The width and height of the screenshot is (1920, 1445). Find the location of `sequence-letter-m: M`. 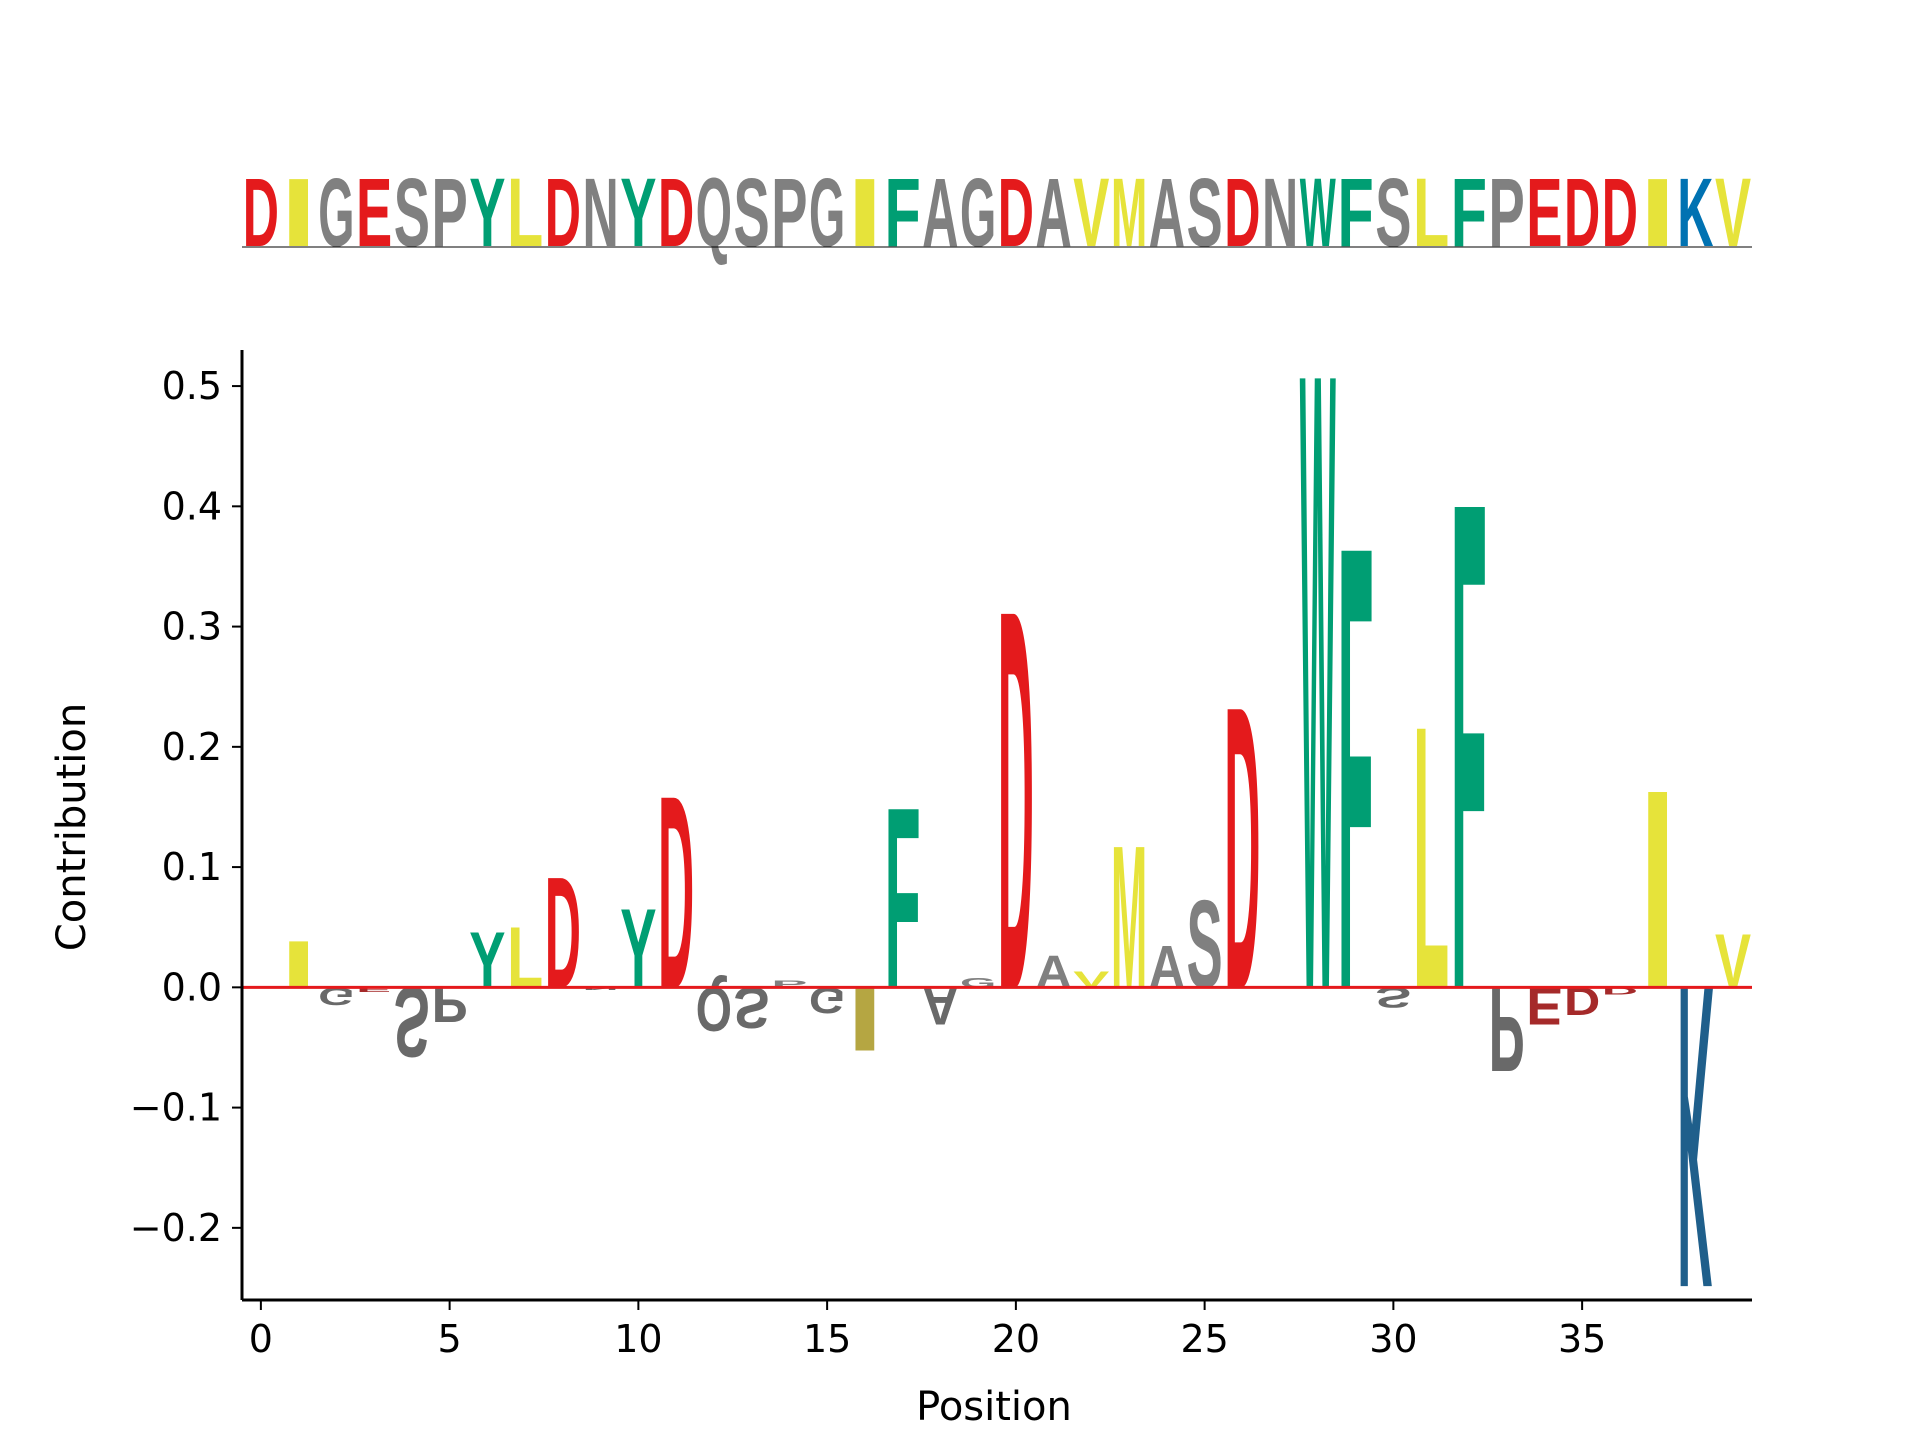

sequence-letter-m: M is located at coordinates (1129, 212).